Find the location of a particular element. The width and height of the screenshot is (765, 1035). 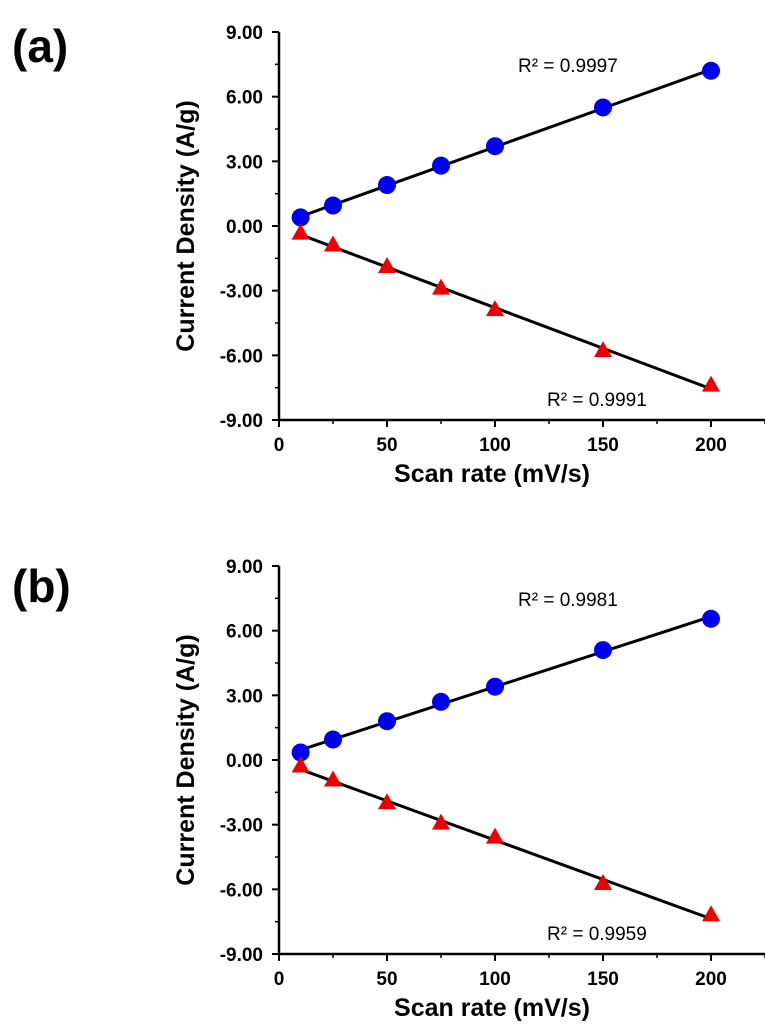

r-squared-label: R² = 0.9959 is located at coordinates (597, 934).